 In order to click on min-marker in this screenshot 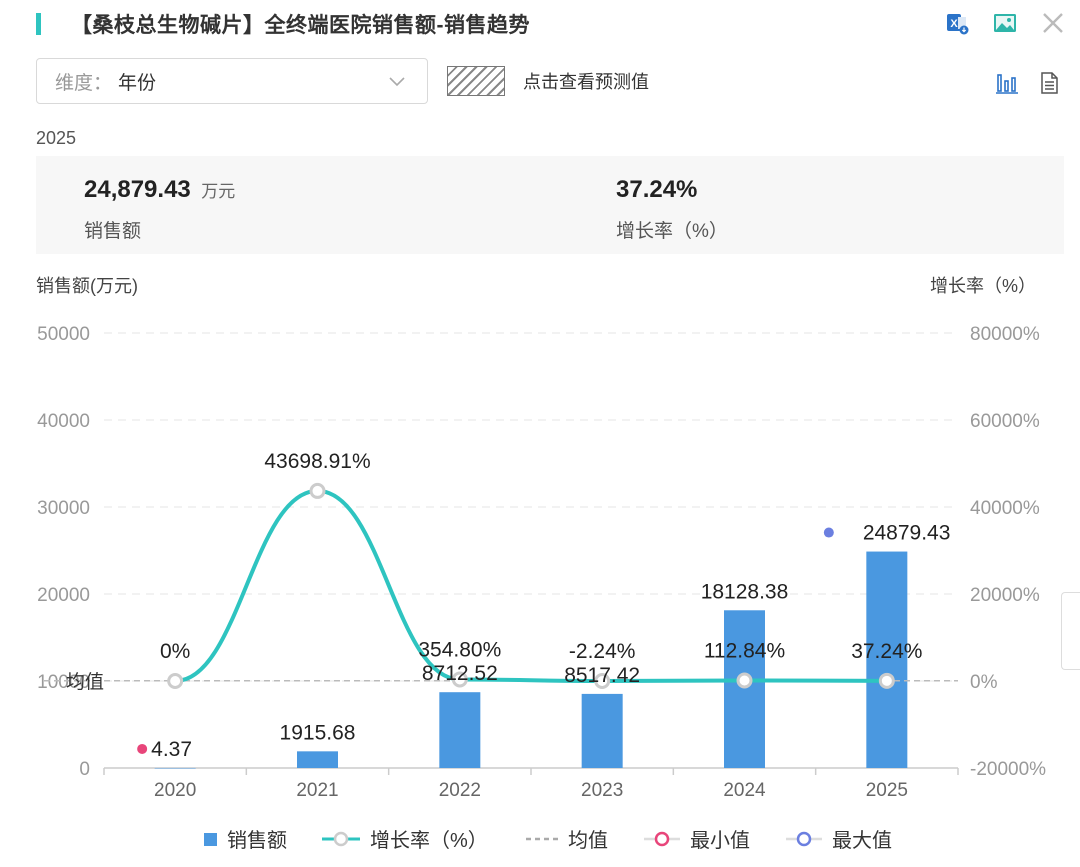, I will do `click(142, 748)`.